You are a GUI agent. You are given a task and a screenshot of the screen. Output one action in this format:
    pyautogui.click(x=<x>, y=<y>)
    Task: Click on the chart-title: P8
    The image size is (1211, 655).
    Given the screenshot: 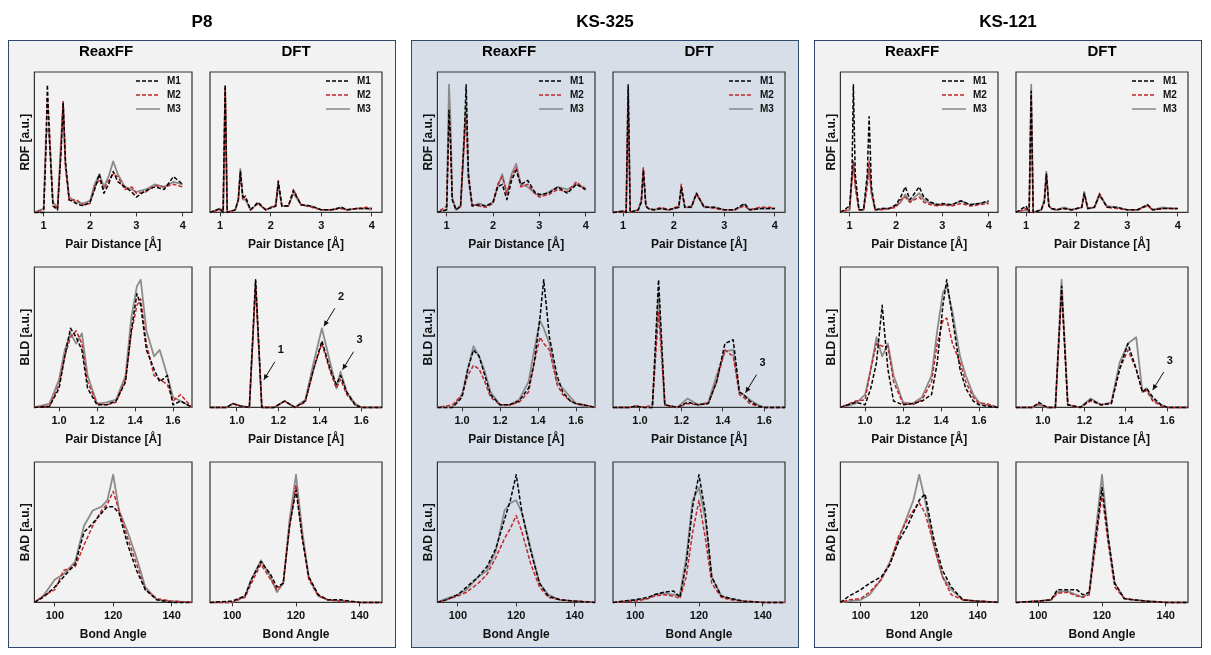 What is the action you would take?
    pyautogui.click(x=202, y=22)
    